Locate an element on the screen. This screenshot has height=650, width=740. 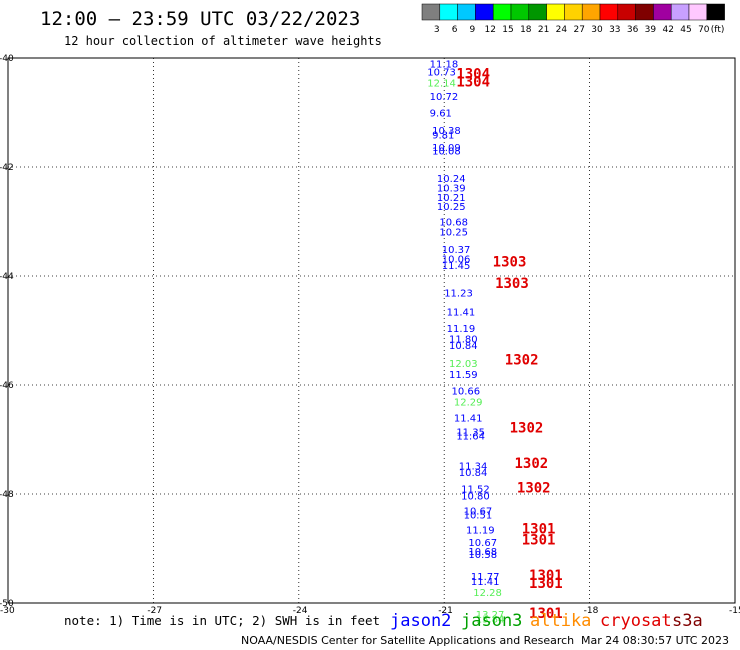
color-scale-label: 30 is located at coordinates (597, 30).